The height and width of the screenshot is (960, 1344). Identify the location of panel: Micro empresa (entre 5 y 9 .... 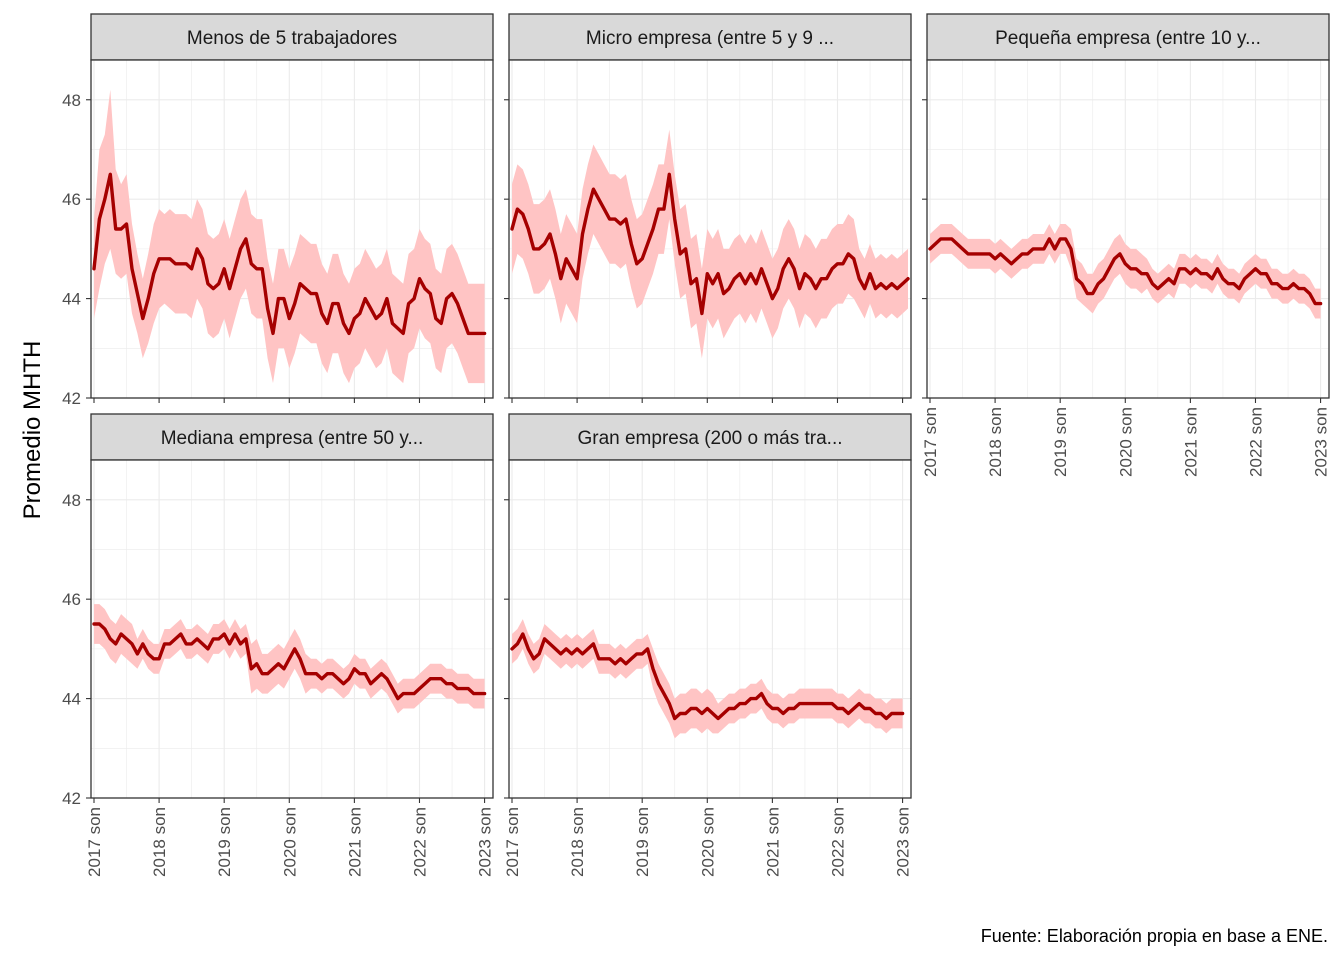
(708, 208).